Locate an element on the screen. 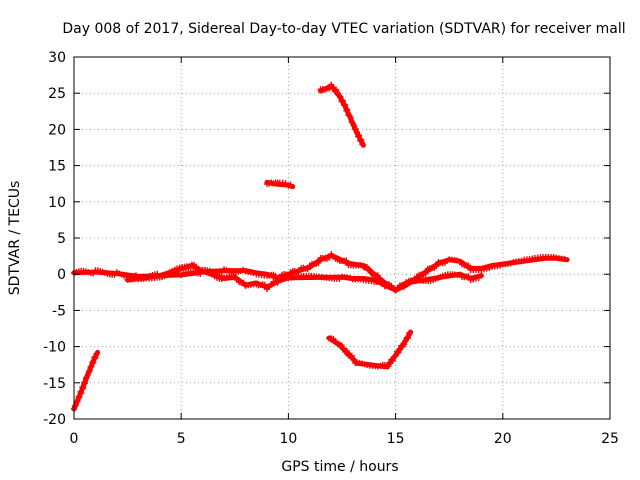 The width and height of the screenshot is (640, 480). y-tick-label: 10 is located at coordinates (57, 203).